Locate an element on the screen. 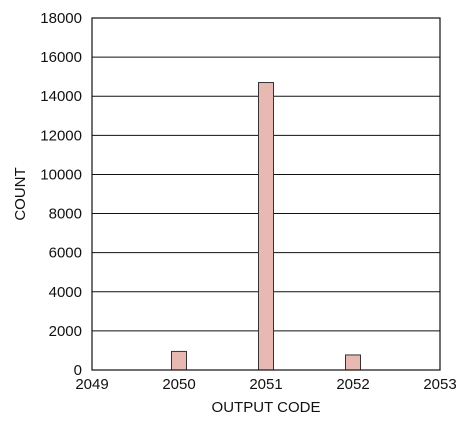 The width and height of the screenshot is (458, 423). y-tick-label: 8000 is located at coordinates (65, 214).